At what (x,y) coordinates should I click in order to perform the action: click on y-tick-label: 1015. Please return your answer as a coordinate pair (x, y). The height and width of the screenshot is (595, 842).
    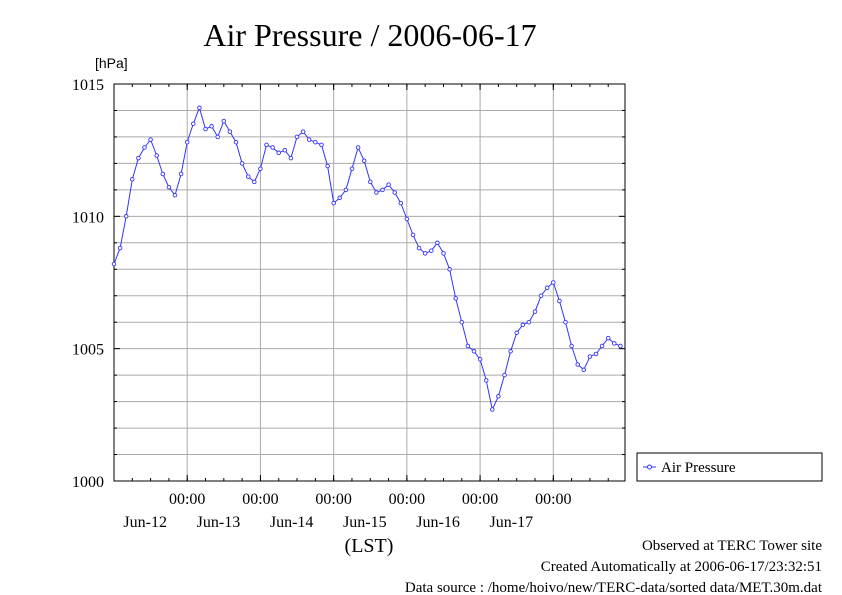
    Looking at the image, I should click on (88, 85).